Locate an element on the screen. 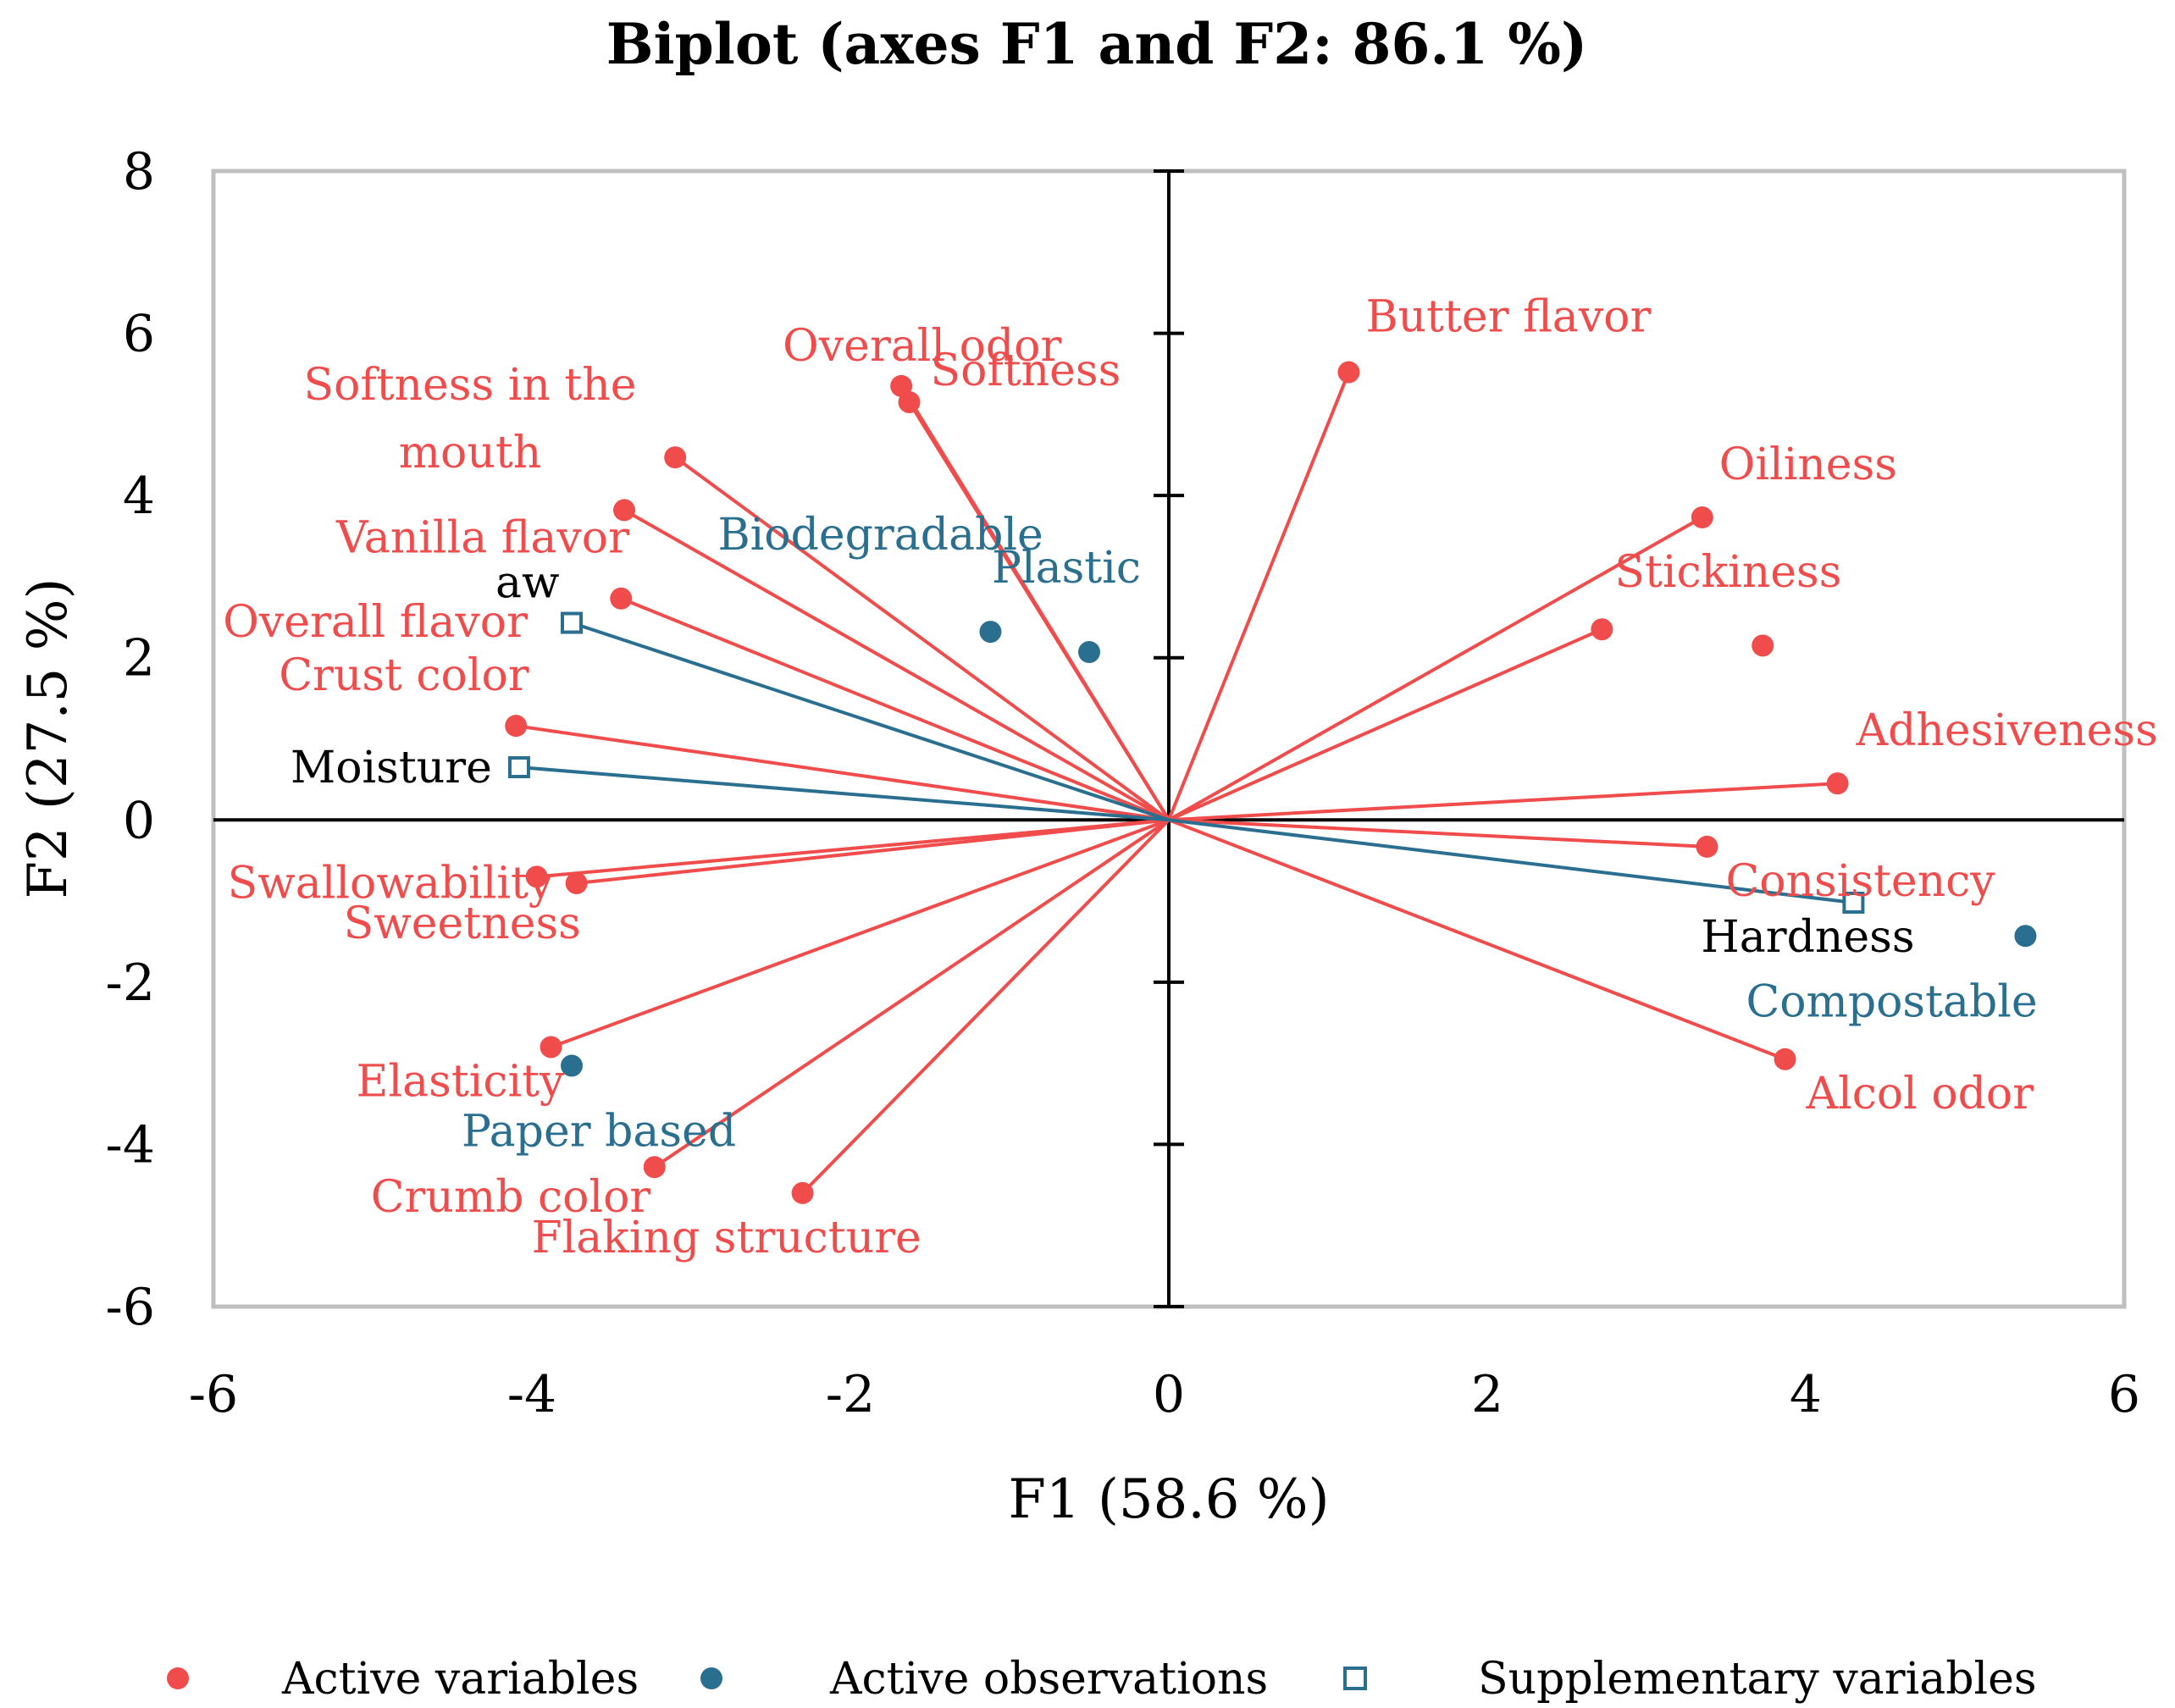 This screenshot has height=1708, width=2175. y-tick-label: 8 is located at coordinates (139, 172).